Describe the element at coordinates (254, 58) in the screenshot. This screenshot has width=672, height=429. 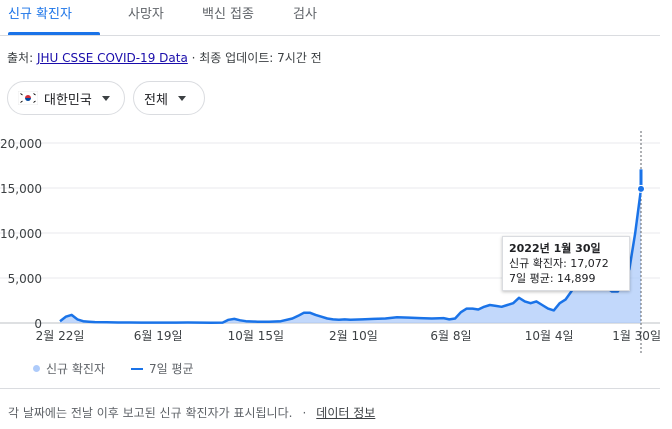
I see `last-updated: · 최종 업데이트: 7시간 전` at that location.